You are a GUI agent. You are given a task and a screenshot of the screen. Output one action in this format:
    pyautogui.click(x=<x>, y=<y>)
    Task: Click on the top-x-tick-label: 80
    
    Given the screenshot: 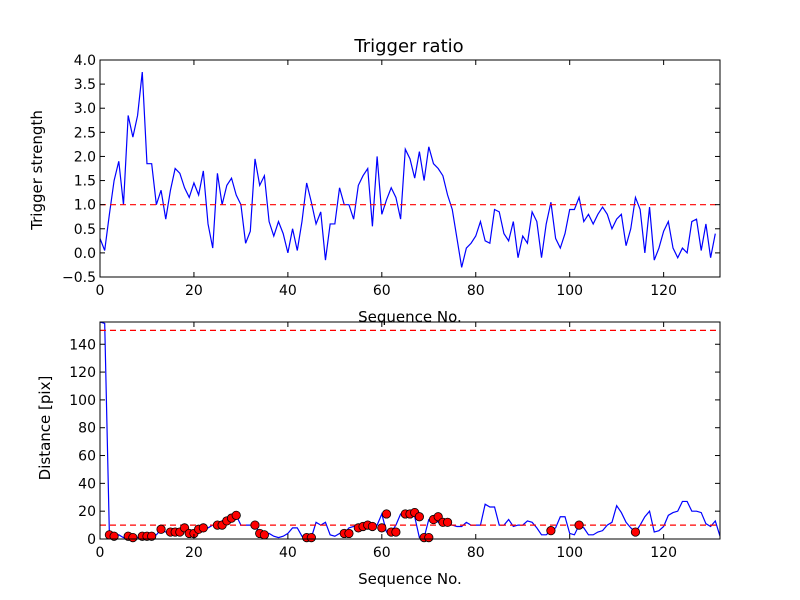 What is the action you would take?
    pyautogui.click(x=476, y=291)
    